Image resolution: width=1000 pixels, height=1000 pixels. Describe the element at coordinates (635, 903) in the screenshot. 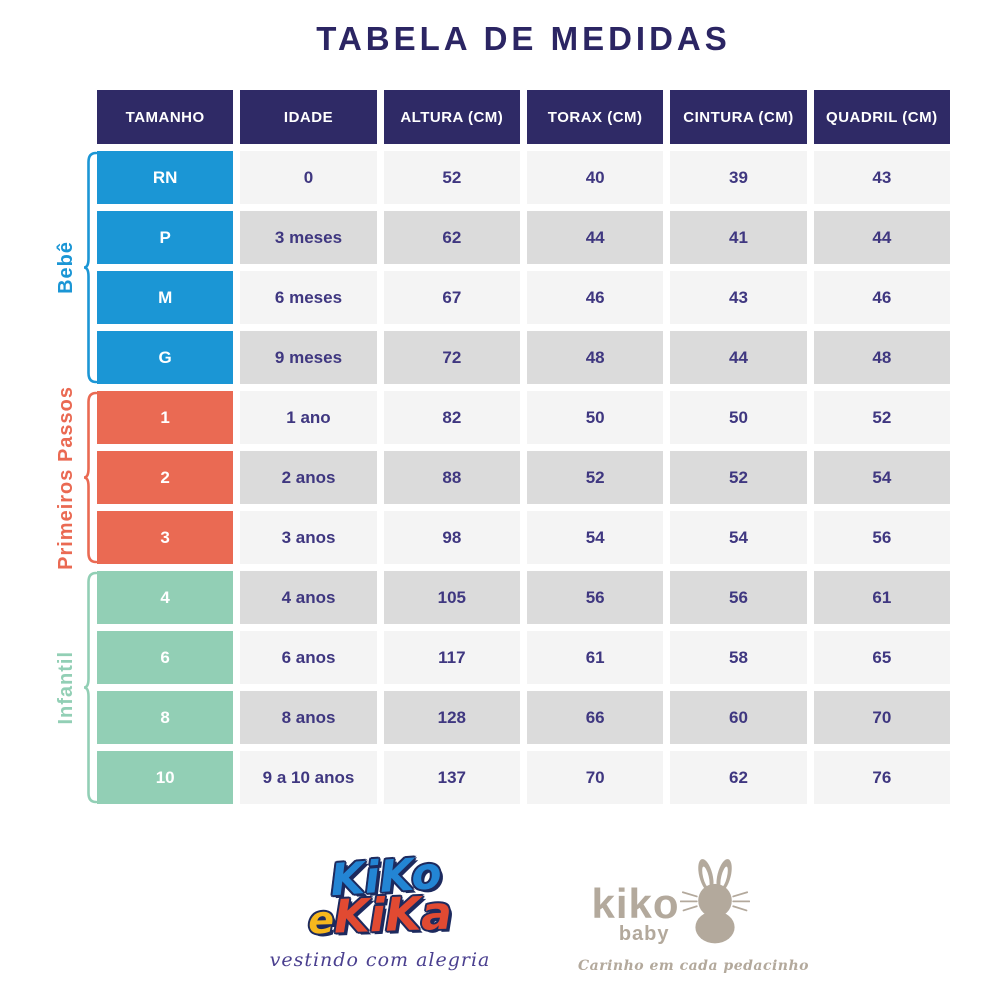

I see `kiko-baby-name: kiko` at that location.